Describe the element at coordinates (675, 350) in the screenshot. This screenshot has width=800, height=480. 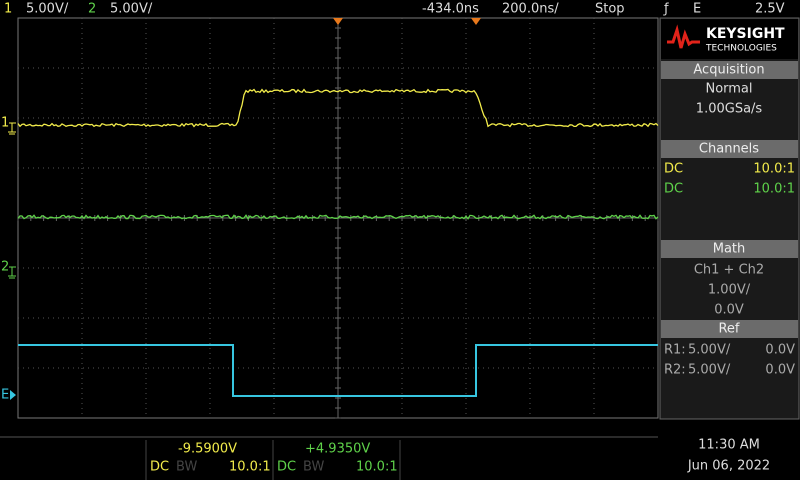
I see `ref-name: R1:` at that location.